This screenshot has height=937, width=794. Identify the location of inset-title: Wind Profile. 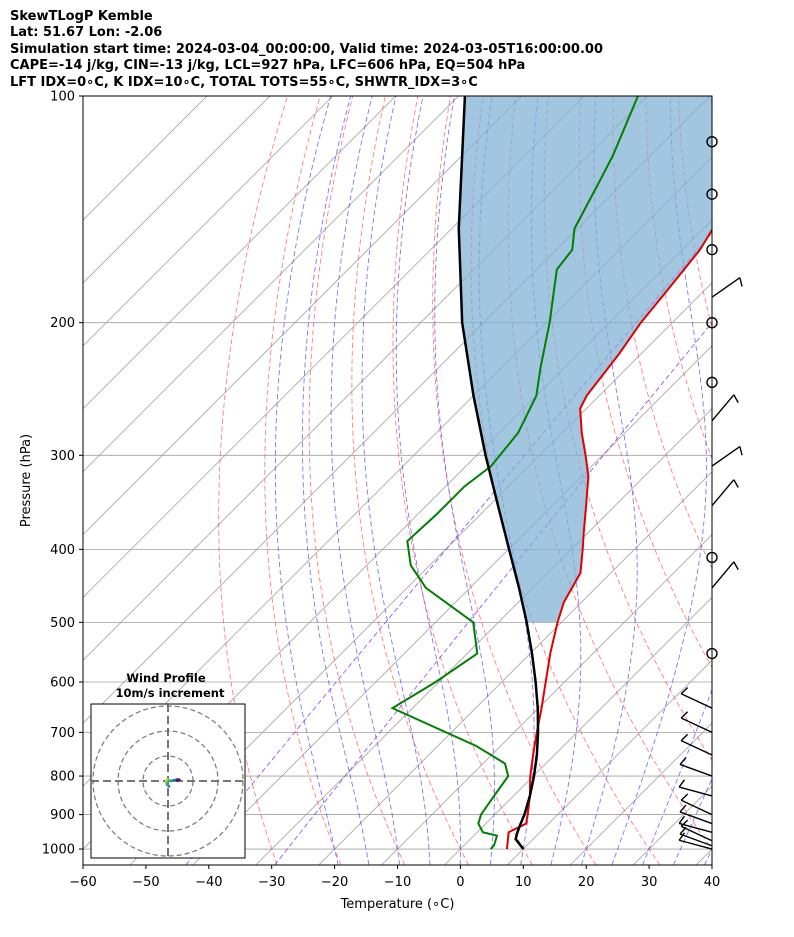
(166, 678).